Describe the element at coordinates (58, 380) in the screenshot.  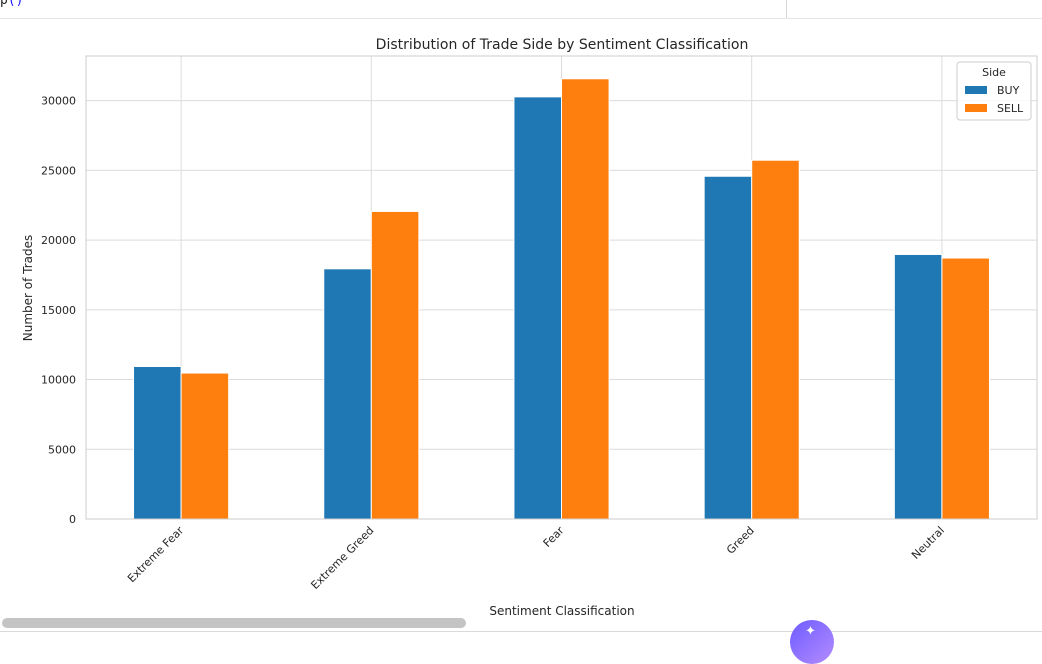
I see `y-tick-label: 10000` at that location.